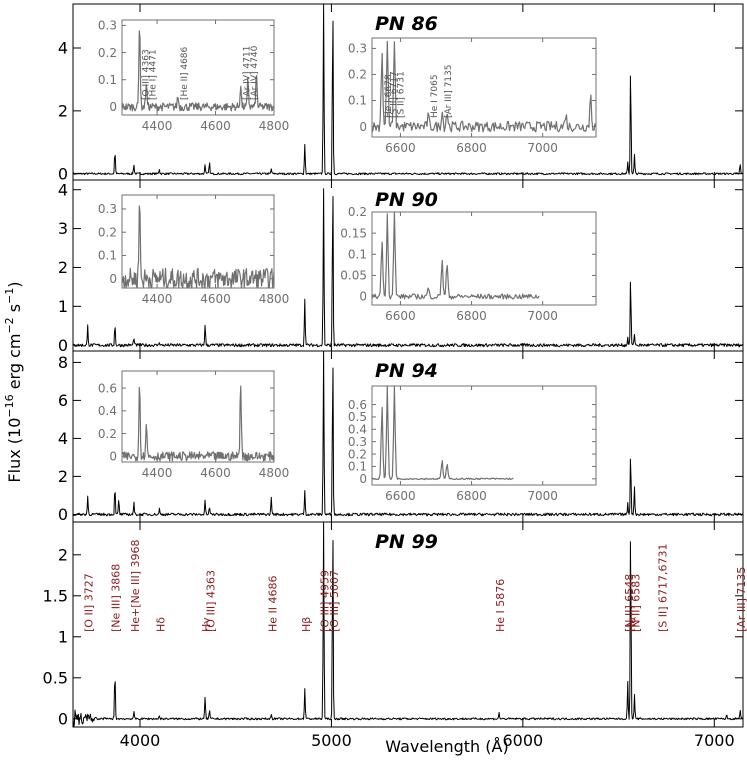 The width and height of the screenshot is (747, 762). I want to click on inset-line-label: He I 7065, so click(435, 96).